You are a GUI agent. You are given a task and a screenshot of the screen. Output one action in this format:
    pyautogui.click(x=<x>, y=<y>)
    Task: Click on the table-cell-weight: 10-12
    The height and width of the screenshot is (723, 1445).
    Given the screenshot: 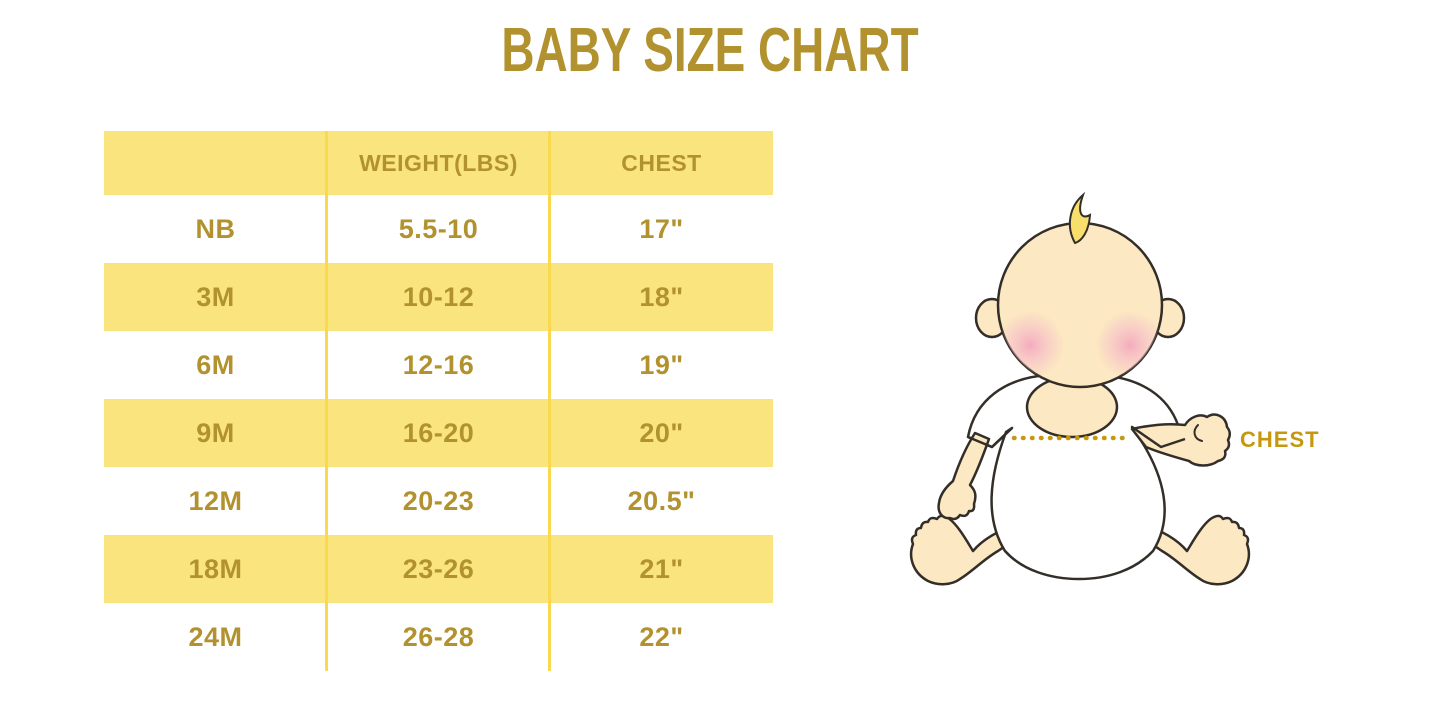 What is the action you would take?
    pyautogui.click(x=438, y=296)
    